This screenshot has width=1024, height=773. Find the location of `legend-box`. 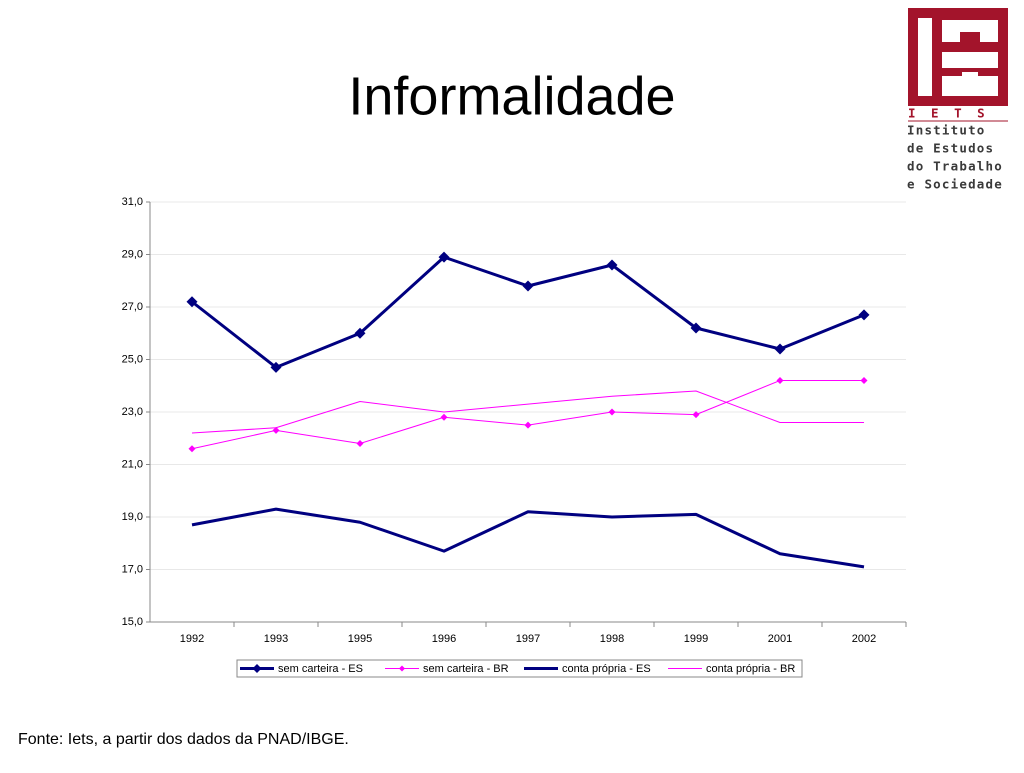

legend-box is located at coordinates (519, 668).